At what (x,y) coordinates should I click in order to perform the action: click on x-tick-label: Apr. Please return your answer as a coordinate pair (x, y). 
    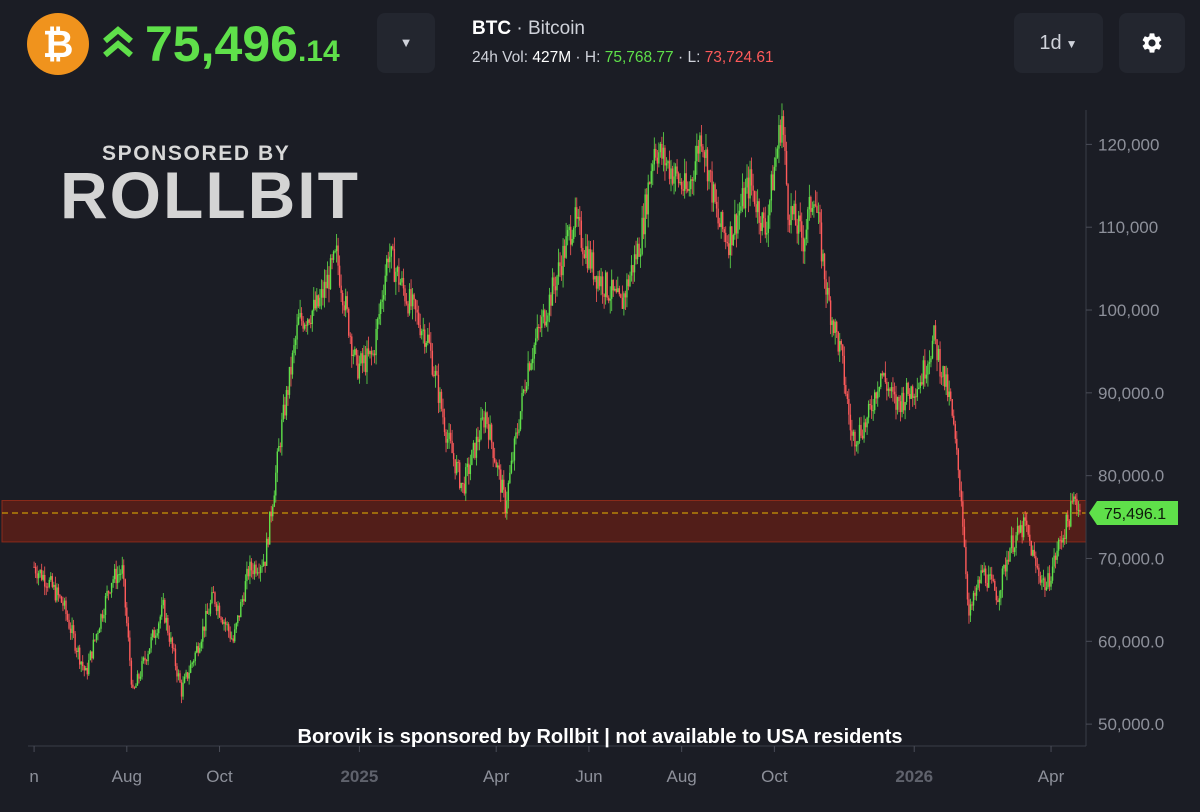
    Looking at the image, I should click on (1051, 776).